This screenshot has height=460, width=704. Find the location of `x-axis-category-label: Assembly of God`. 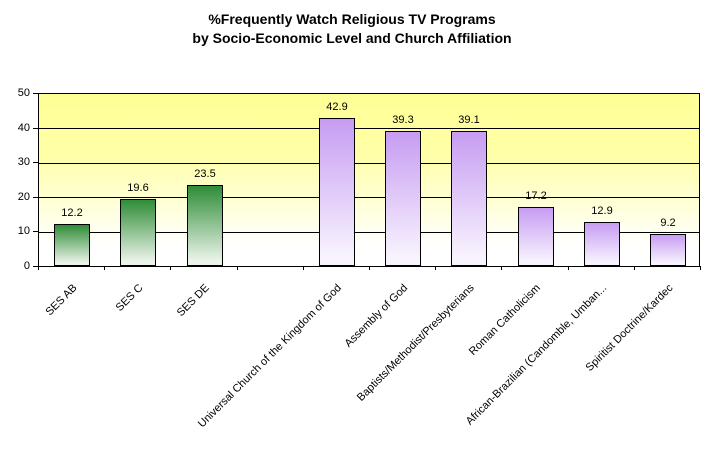

x-axis-category-label: Assembly of God is located at coordinates (376, 316).